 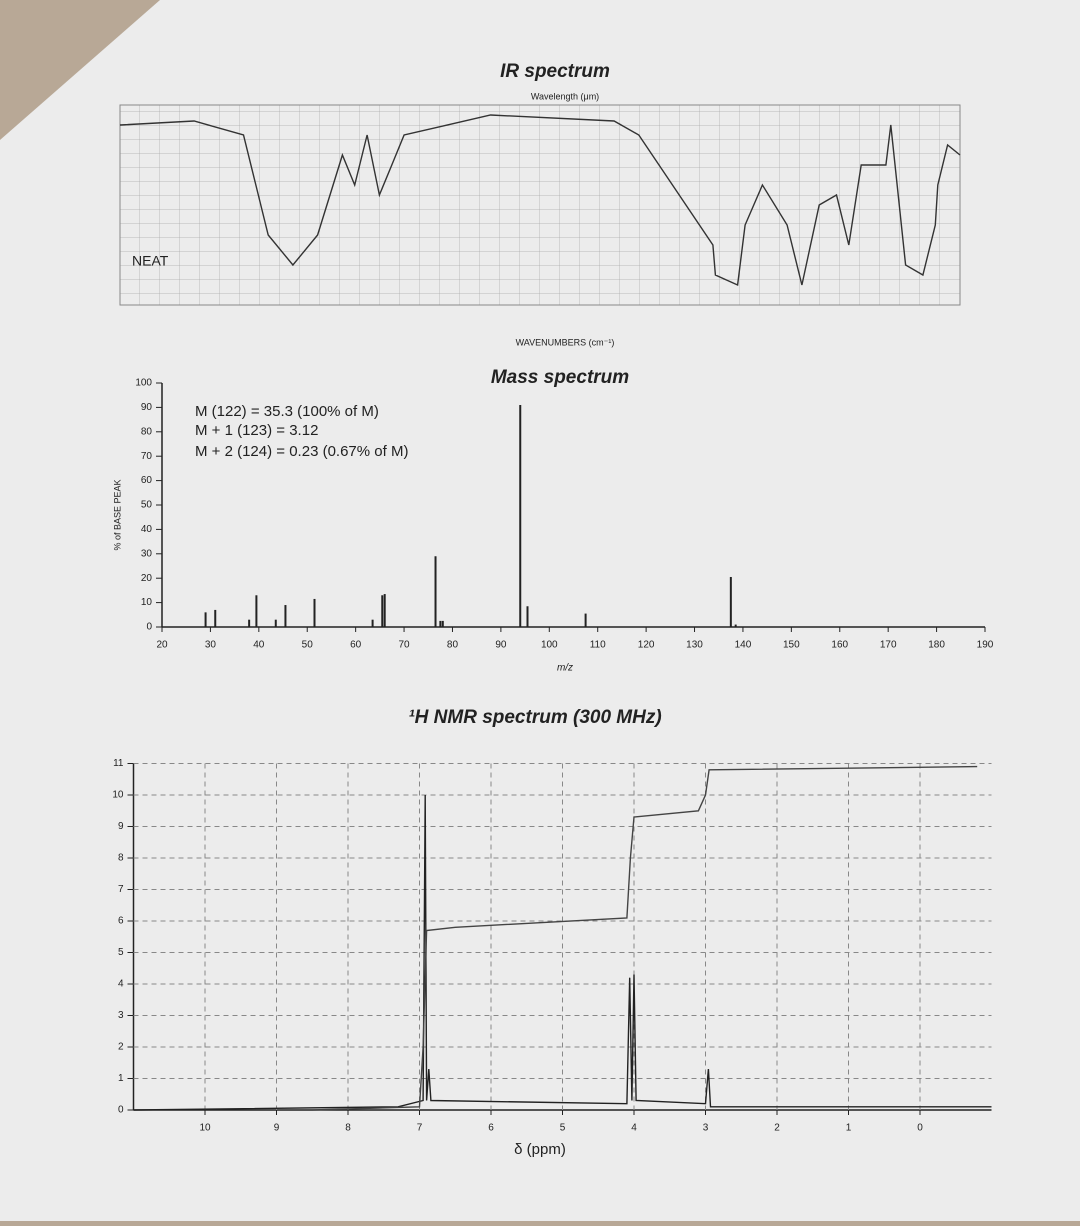 What do you see at coordinates (791, 645) in the screenshot?
I see `x-tick-label: 150` at bounding box center [791, 645].